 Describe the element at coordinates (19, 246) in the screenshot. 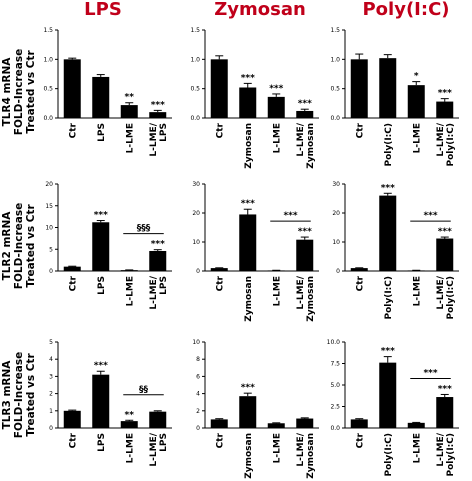

I see `row-label-tlr2: TLR2 mRNA FOLD-Increase Treated vs Ctr` at that location.